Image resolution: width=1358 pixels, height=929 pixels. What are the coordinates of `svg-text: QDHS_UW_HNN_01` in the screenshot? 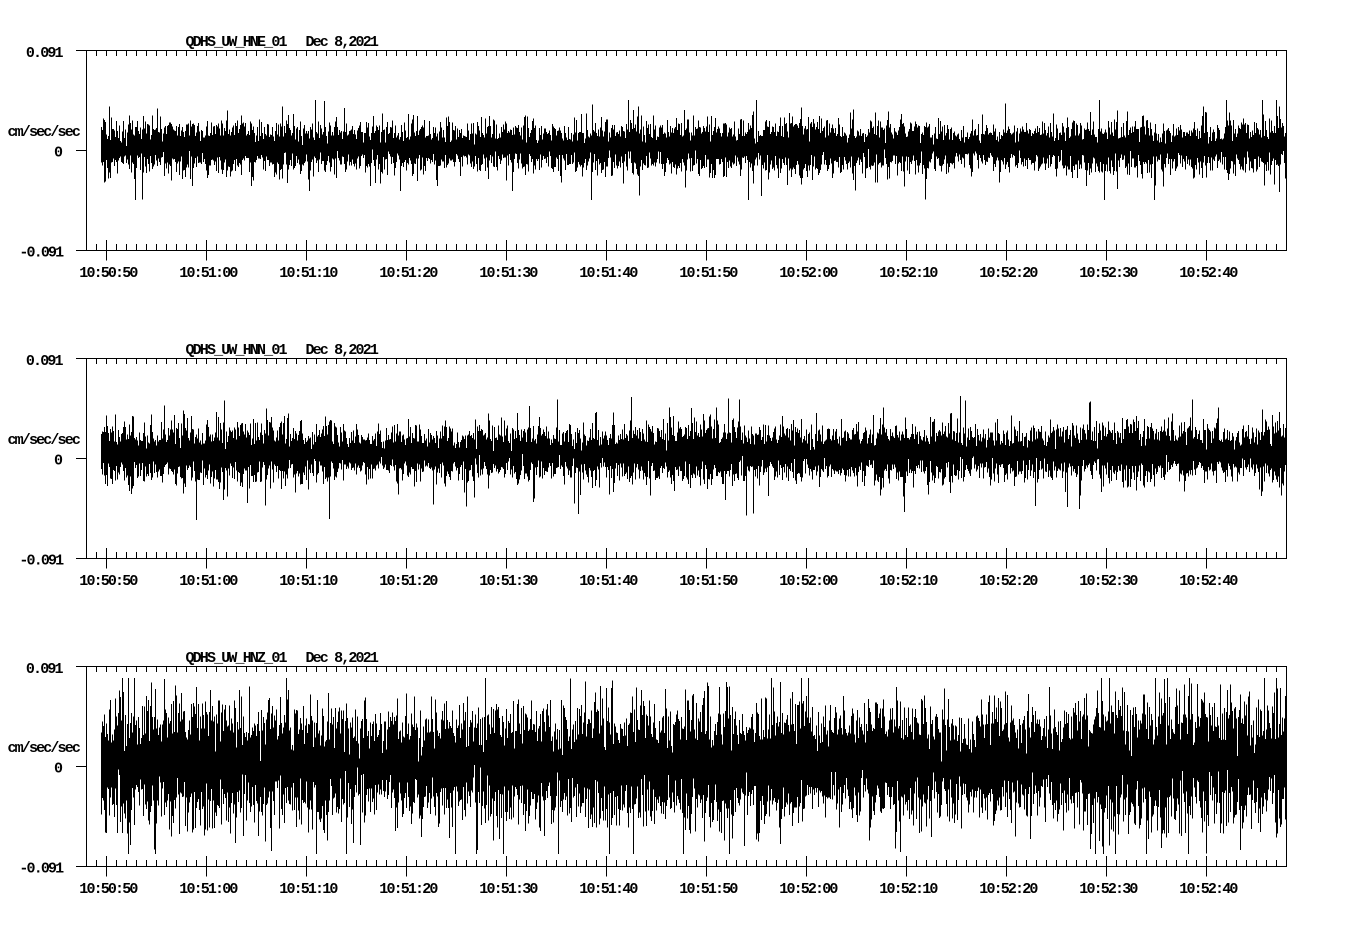 It's located at (237, 350).